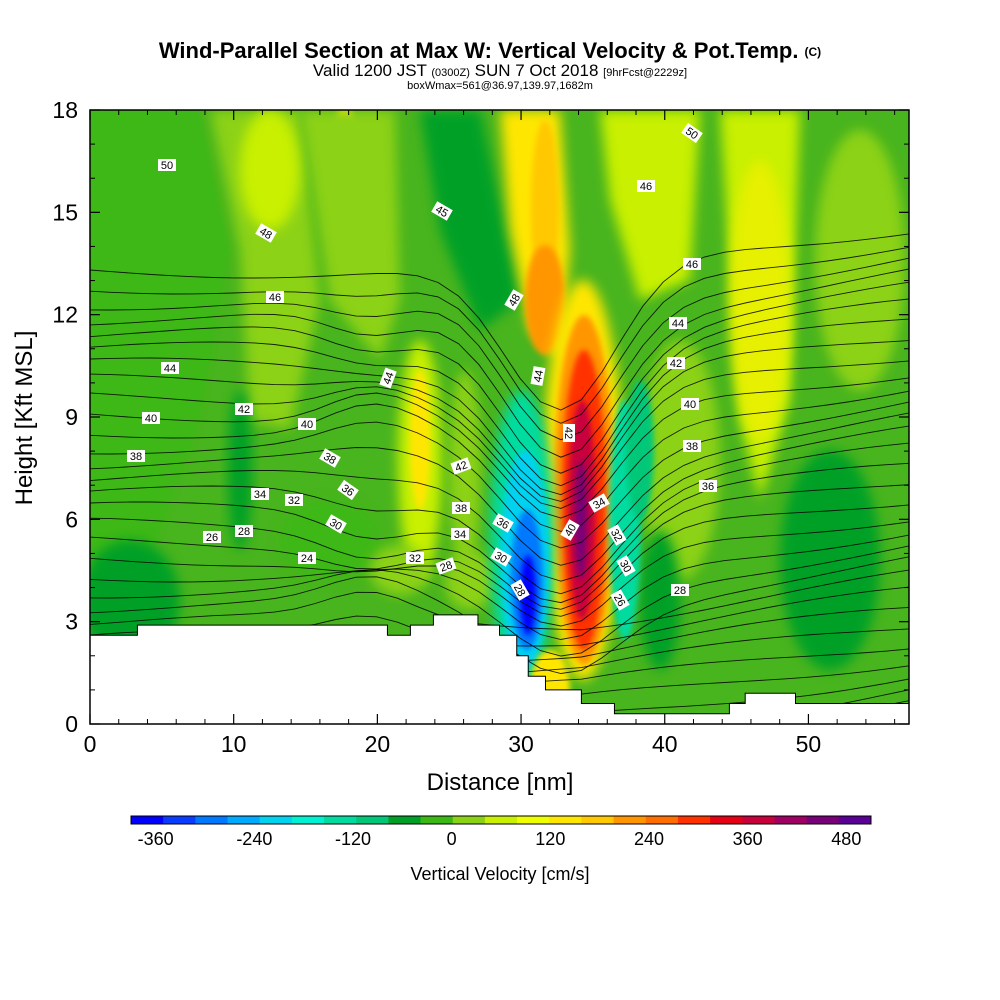  I want to click on contour-label: 26, so click(620, 600).